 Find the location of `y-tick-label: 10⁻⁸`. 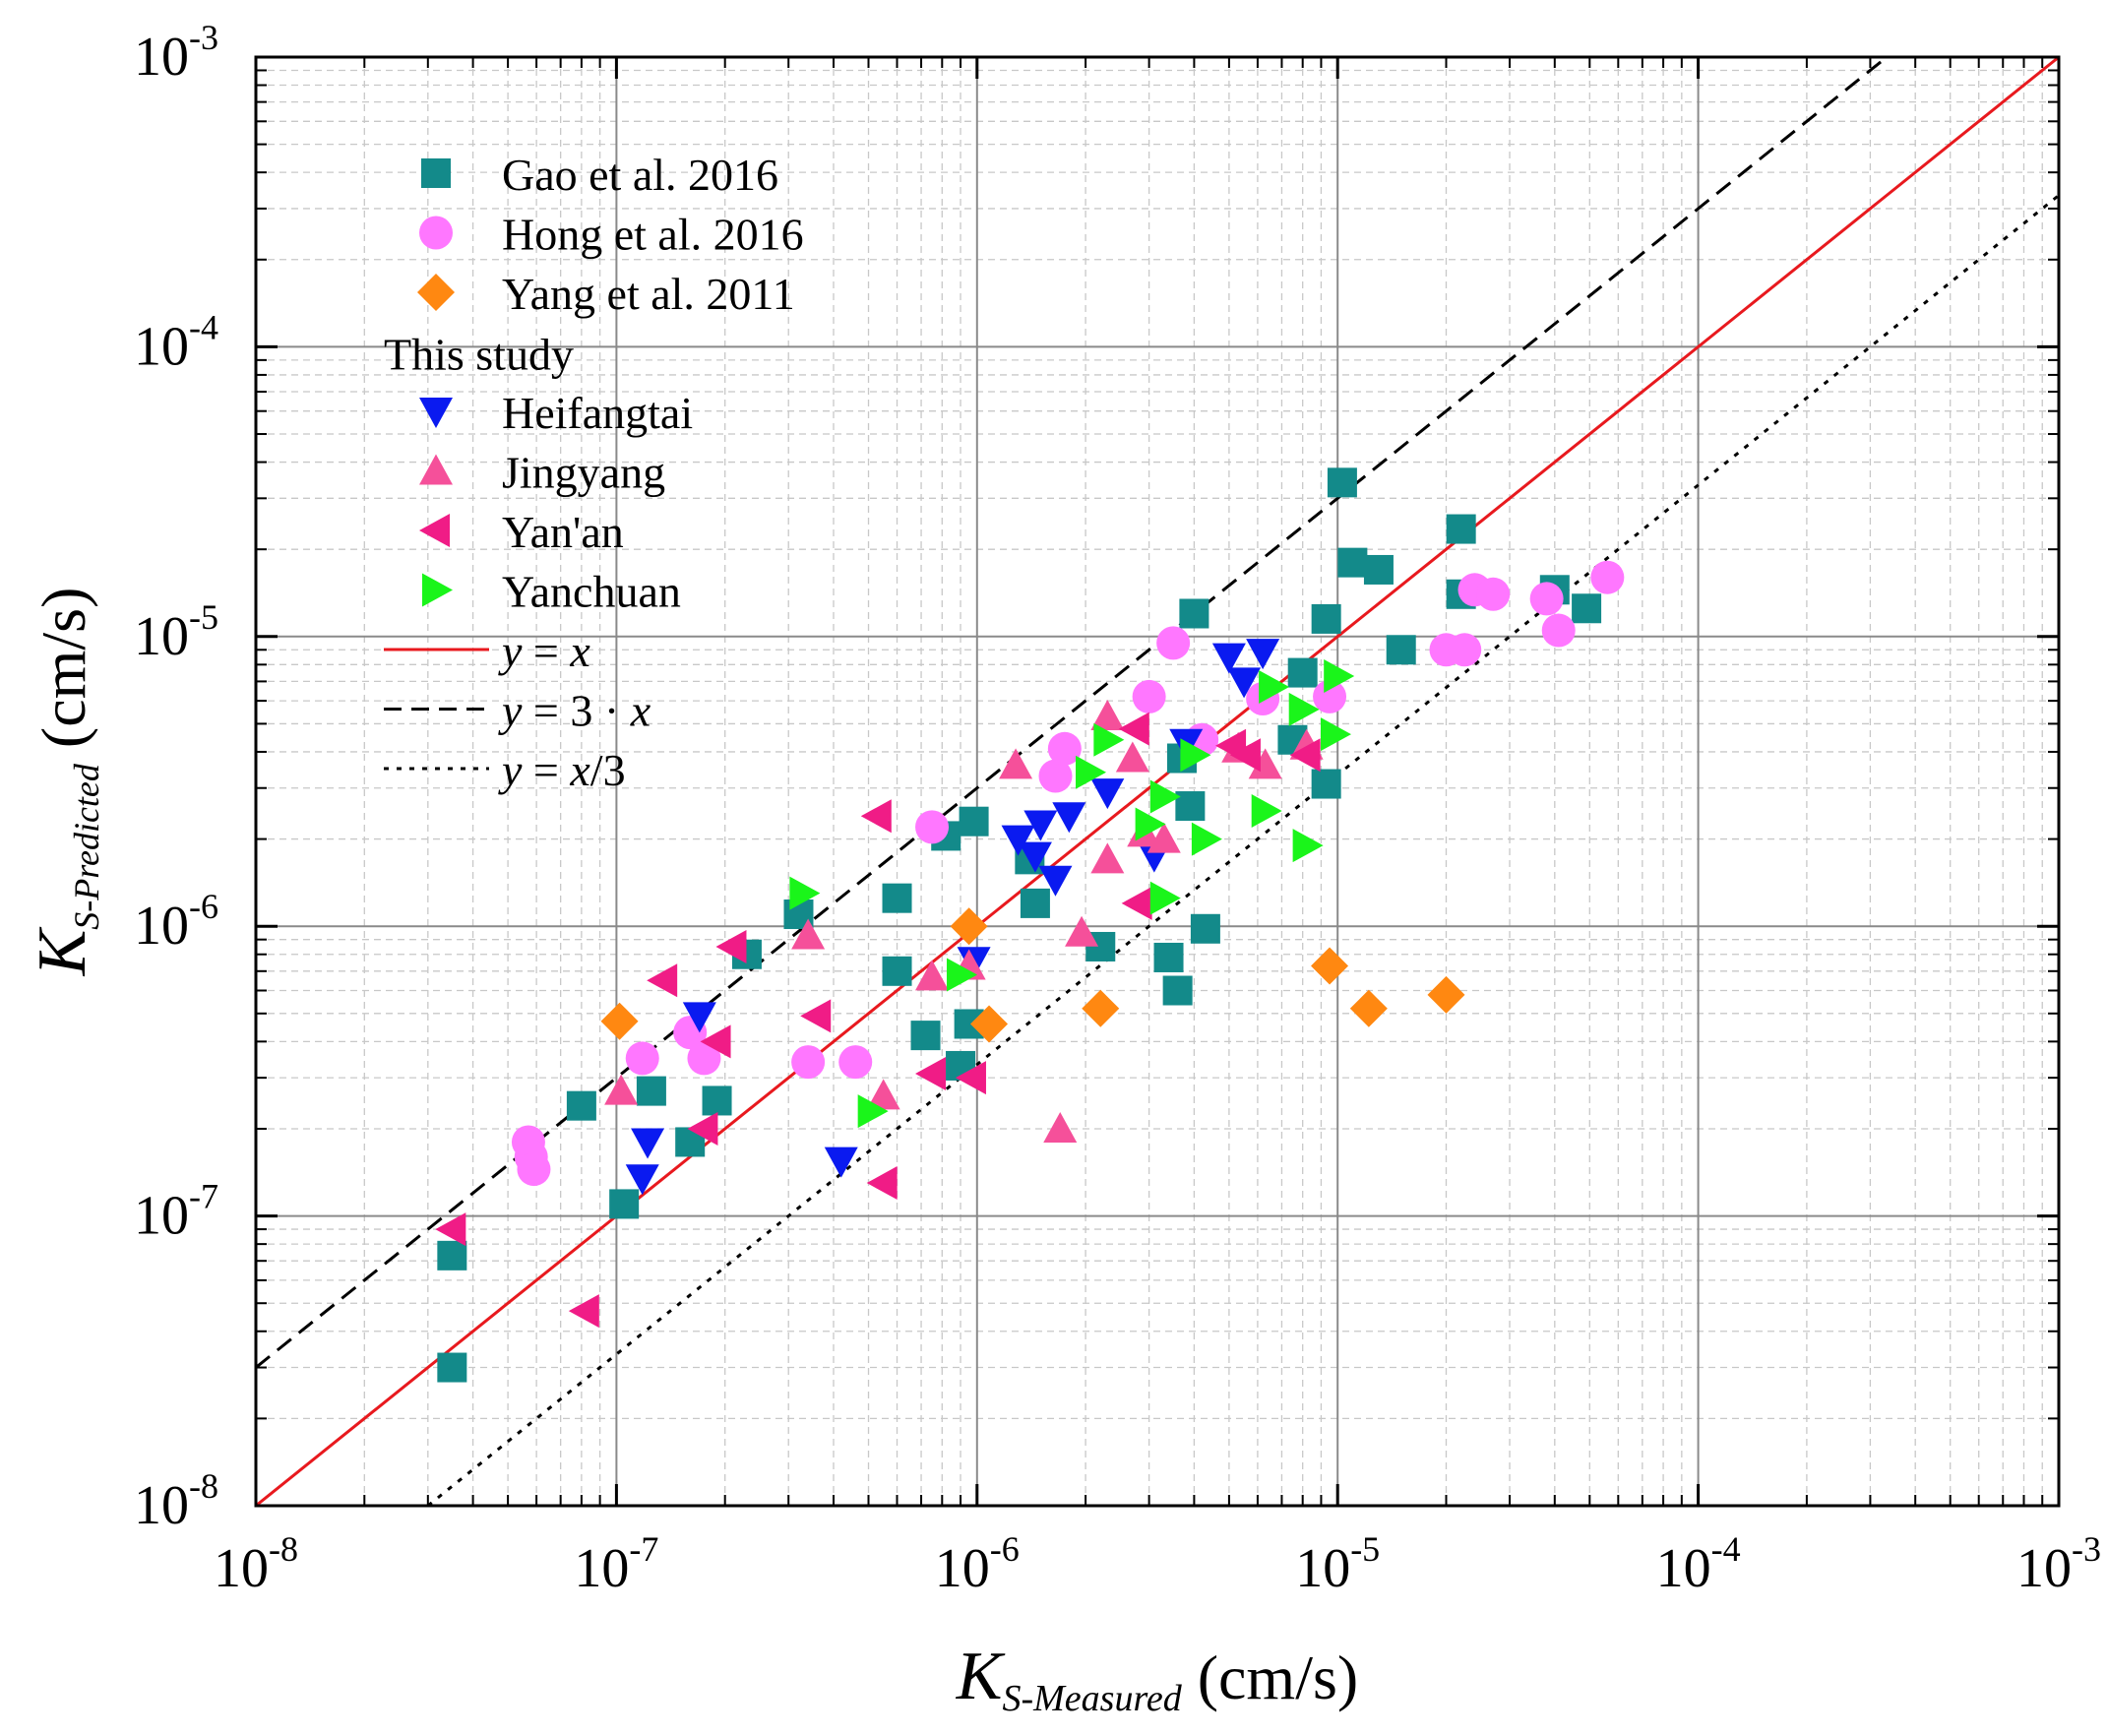

y-tick-label: 10⁻⁸ is located at coordinates (176, 1501).